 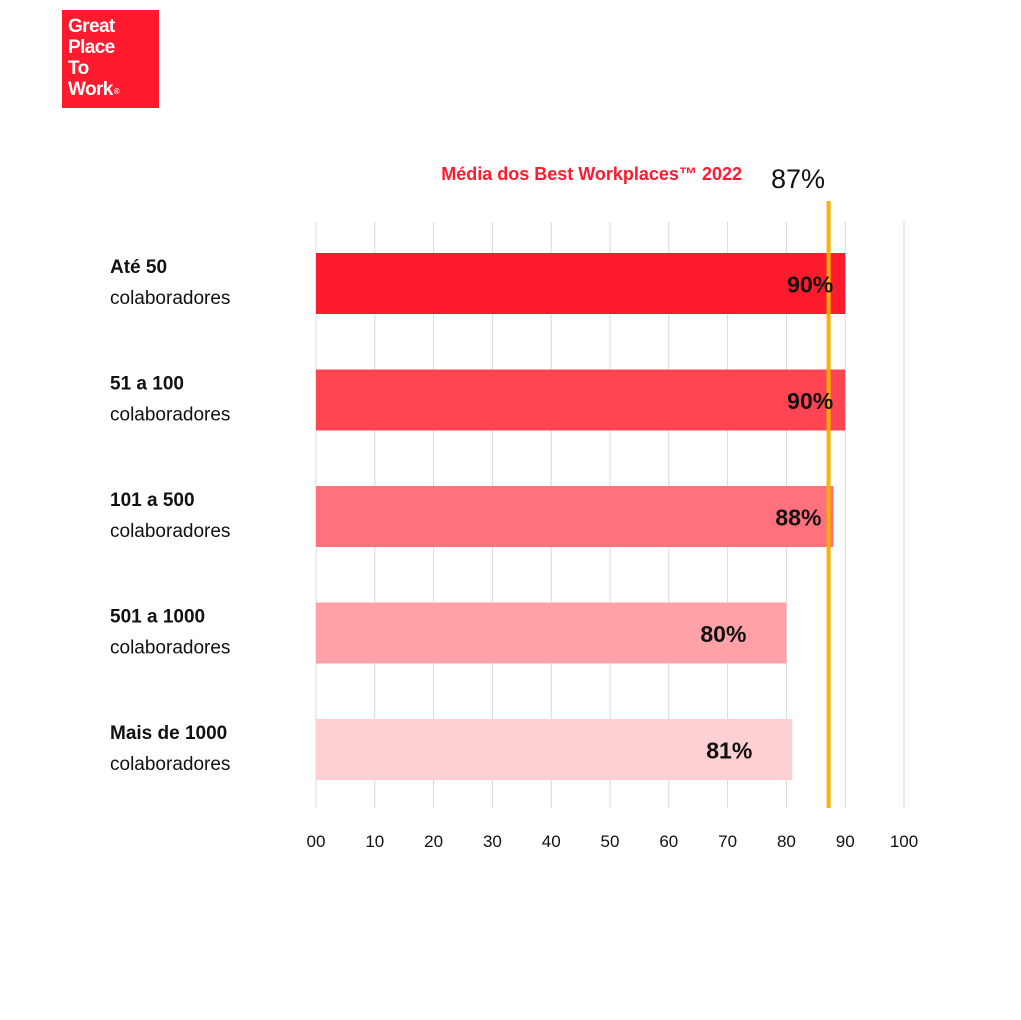 What do you see at coordinates (168, 733) in the screenshot?
I see `category-label-title: Mais de 1000` at bounding box center [168, 733].